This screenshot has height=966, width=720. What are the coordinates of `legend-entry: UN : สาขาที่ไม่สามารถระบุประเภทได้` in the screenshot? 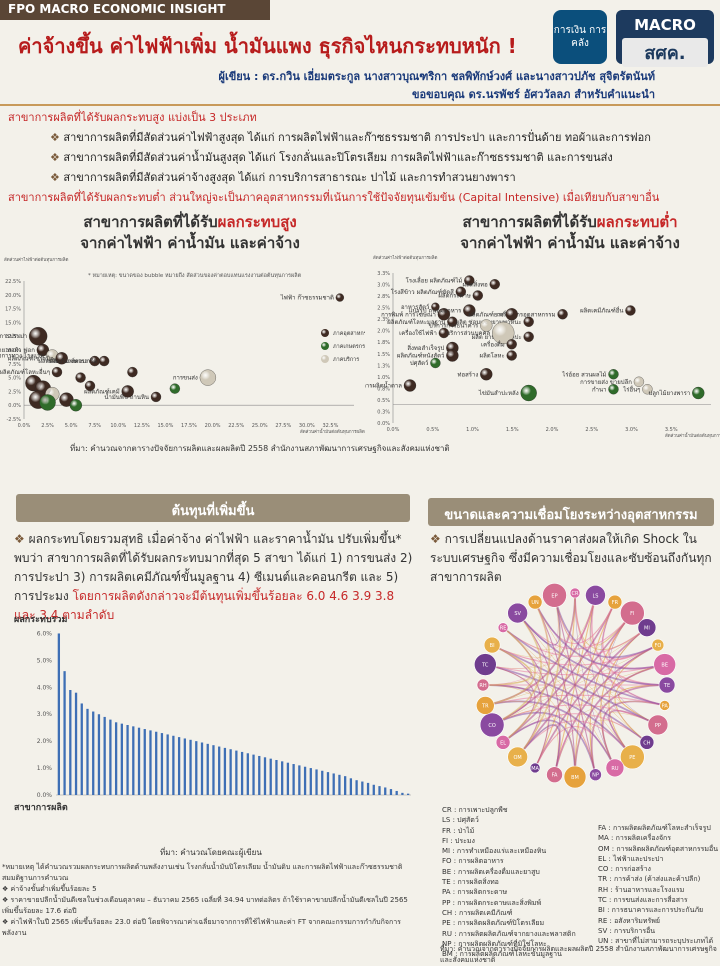 It's located at (656, 941).